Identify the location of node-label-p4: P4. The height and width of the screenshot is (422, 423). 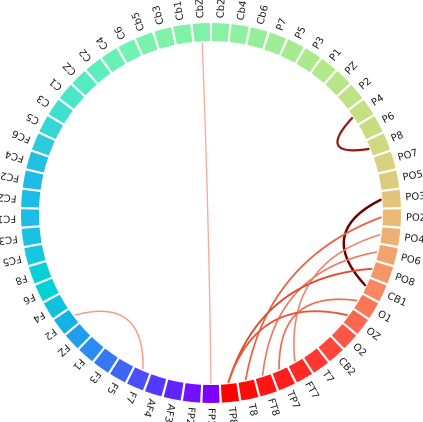
(378, 101).